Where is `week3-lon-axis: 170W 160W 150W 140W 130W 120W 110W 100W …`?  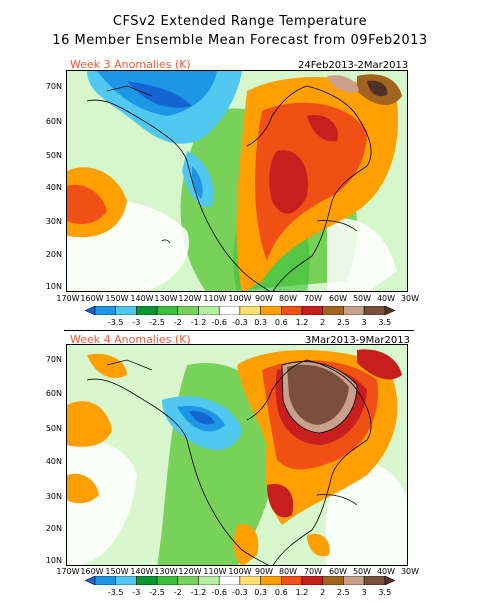 week3-lon-axis: 170W 160W 150W 140W 130W 120W 110W 100W … is located at coordinates (238, 299).